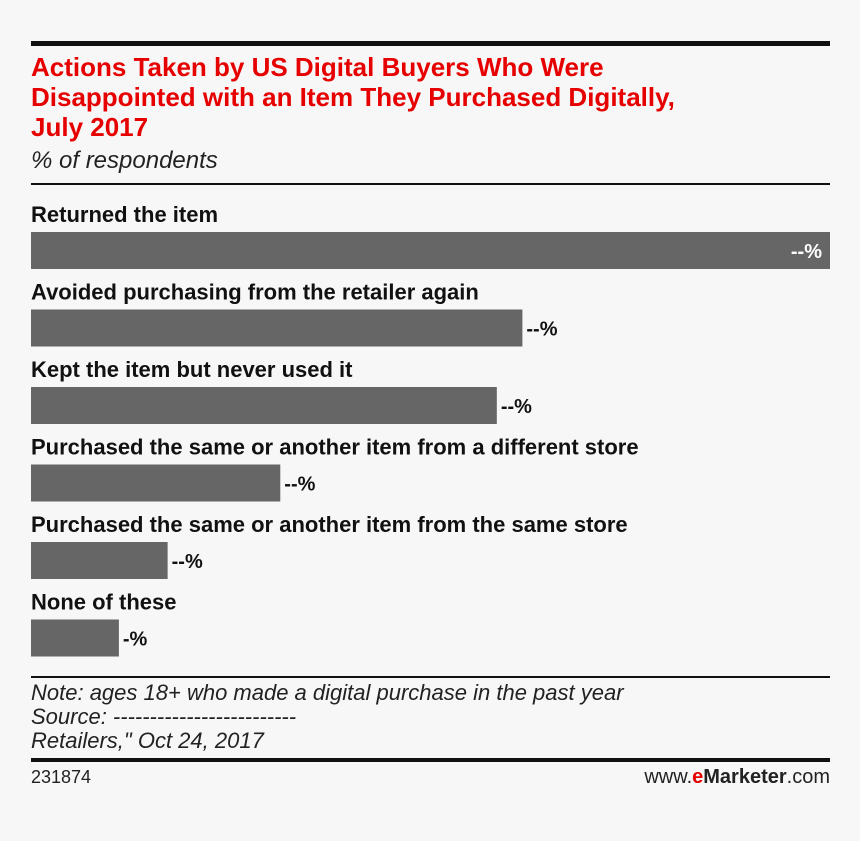  What do you see at coordinates (806, 252) in the screenshot?
I see `value-label-0: --%` at bounding box center [806, 252].